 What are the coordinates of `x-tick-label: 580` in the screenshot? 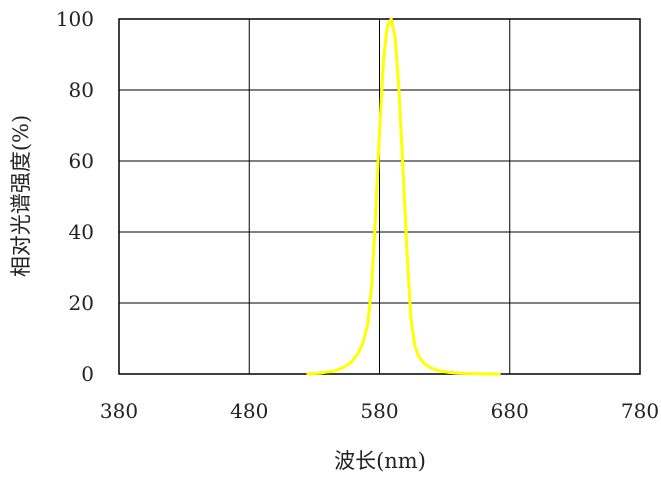 It's located at (379, 411).